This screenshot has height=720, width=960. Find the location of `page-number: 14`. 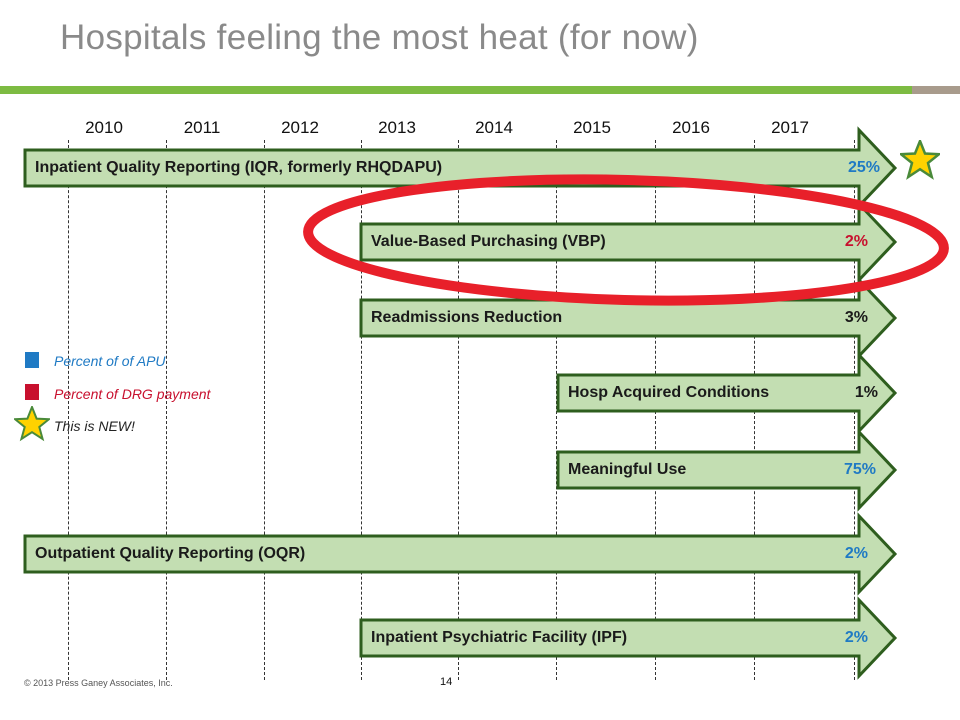

page-number: 14 is located at coordinates (446, 682).